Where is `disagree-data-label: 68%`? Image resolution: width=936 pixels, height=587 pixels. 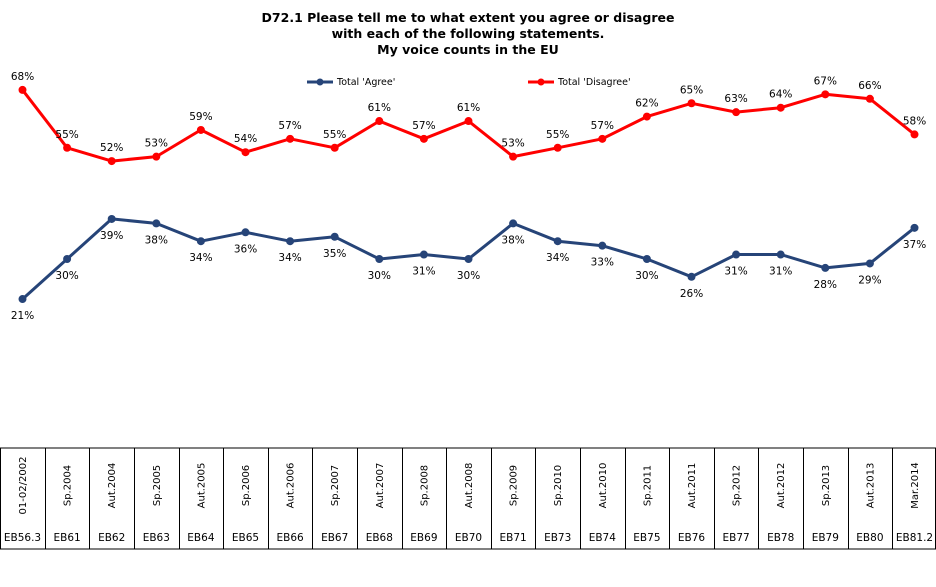 disagree-data-label: 68% is located at coordinates (22, 77).